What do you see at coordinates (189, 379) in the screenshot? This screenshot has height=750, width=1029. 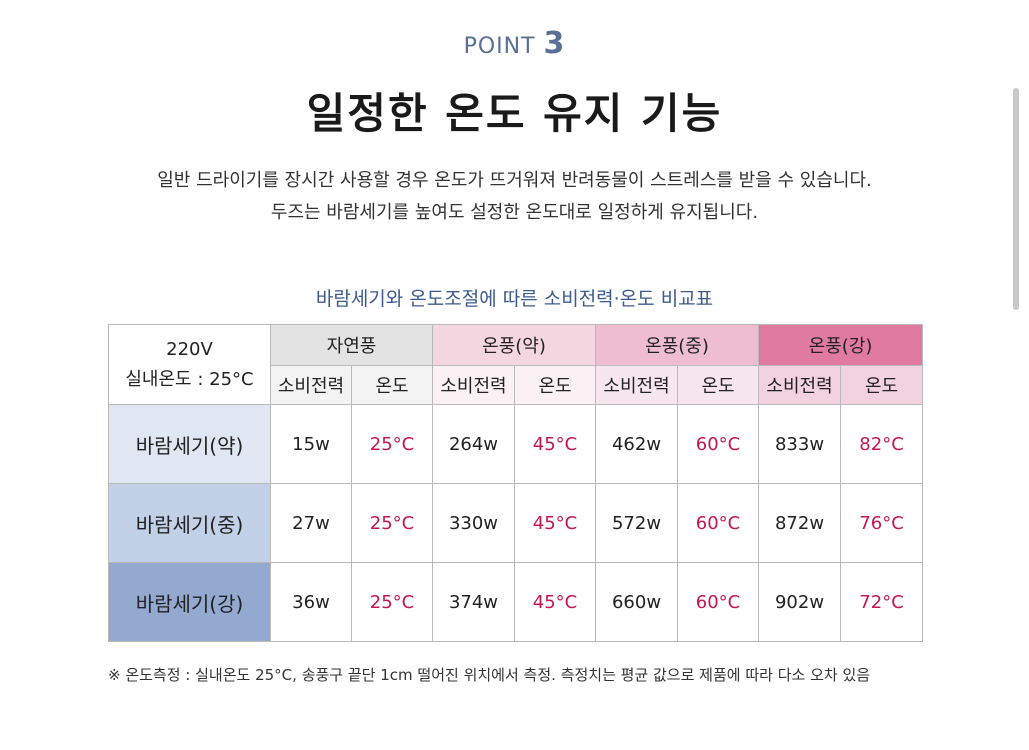 I see `room-temp-label: 실내온도 : 25°C` at bounding box center [189, 379].